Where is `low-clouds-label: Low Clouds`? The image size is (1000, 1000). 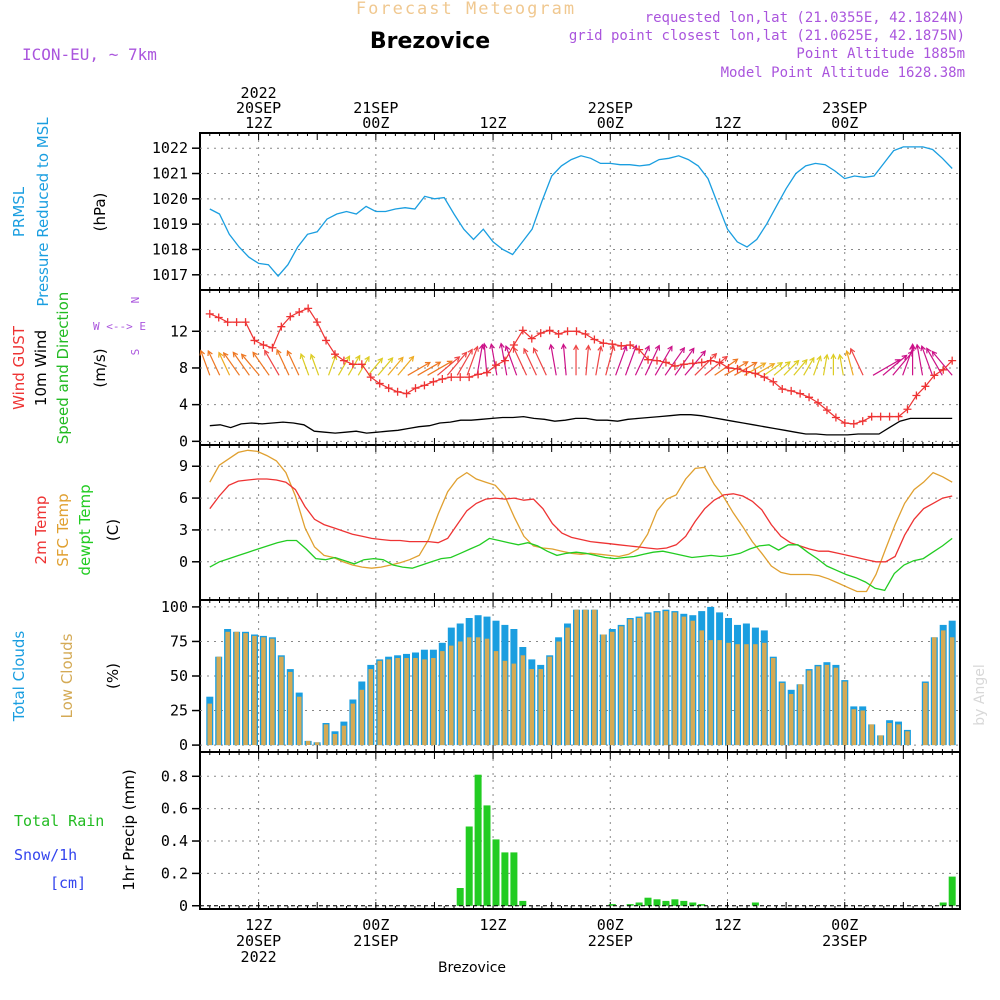 low-clouds-label: Low Clouds is located at coordinates (67, 675).